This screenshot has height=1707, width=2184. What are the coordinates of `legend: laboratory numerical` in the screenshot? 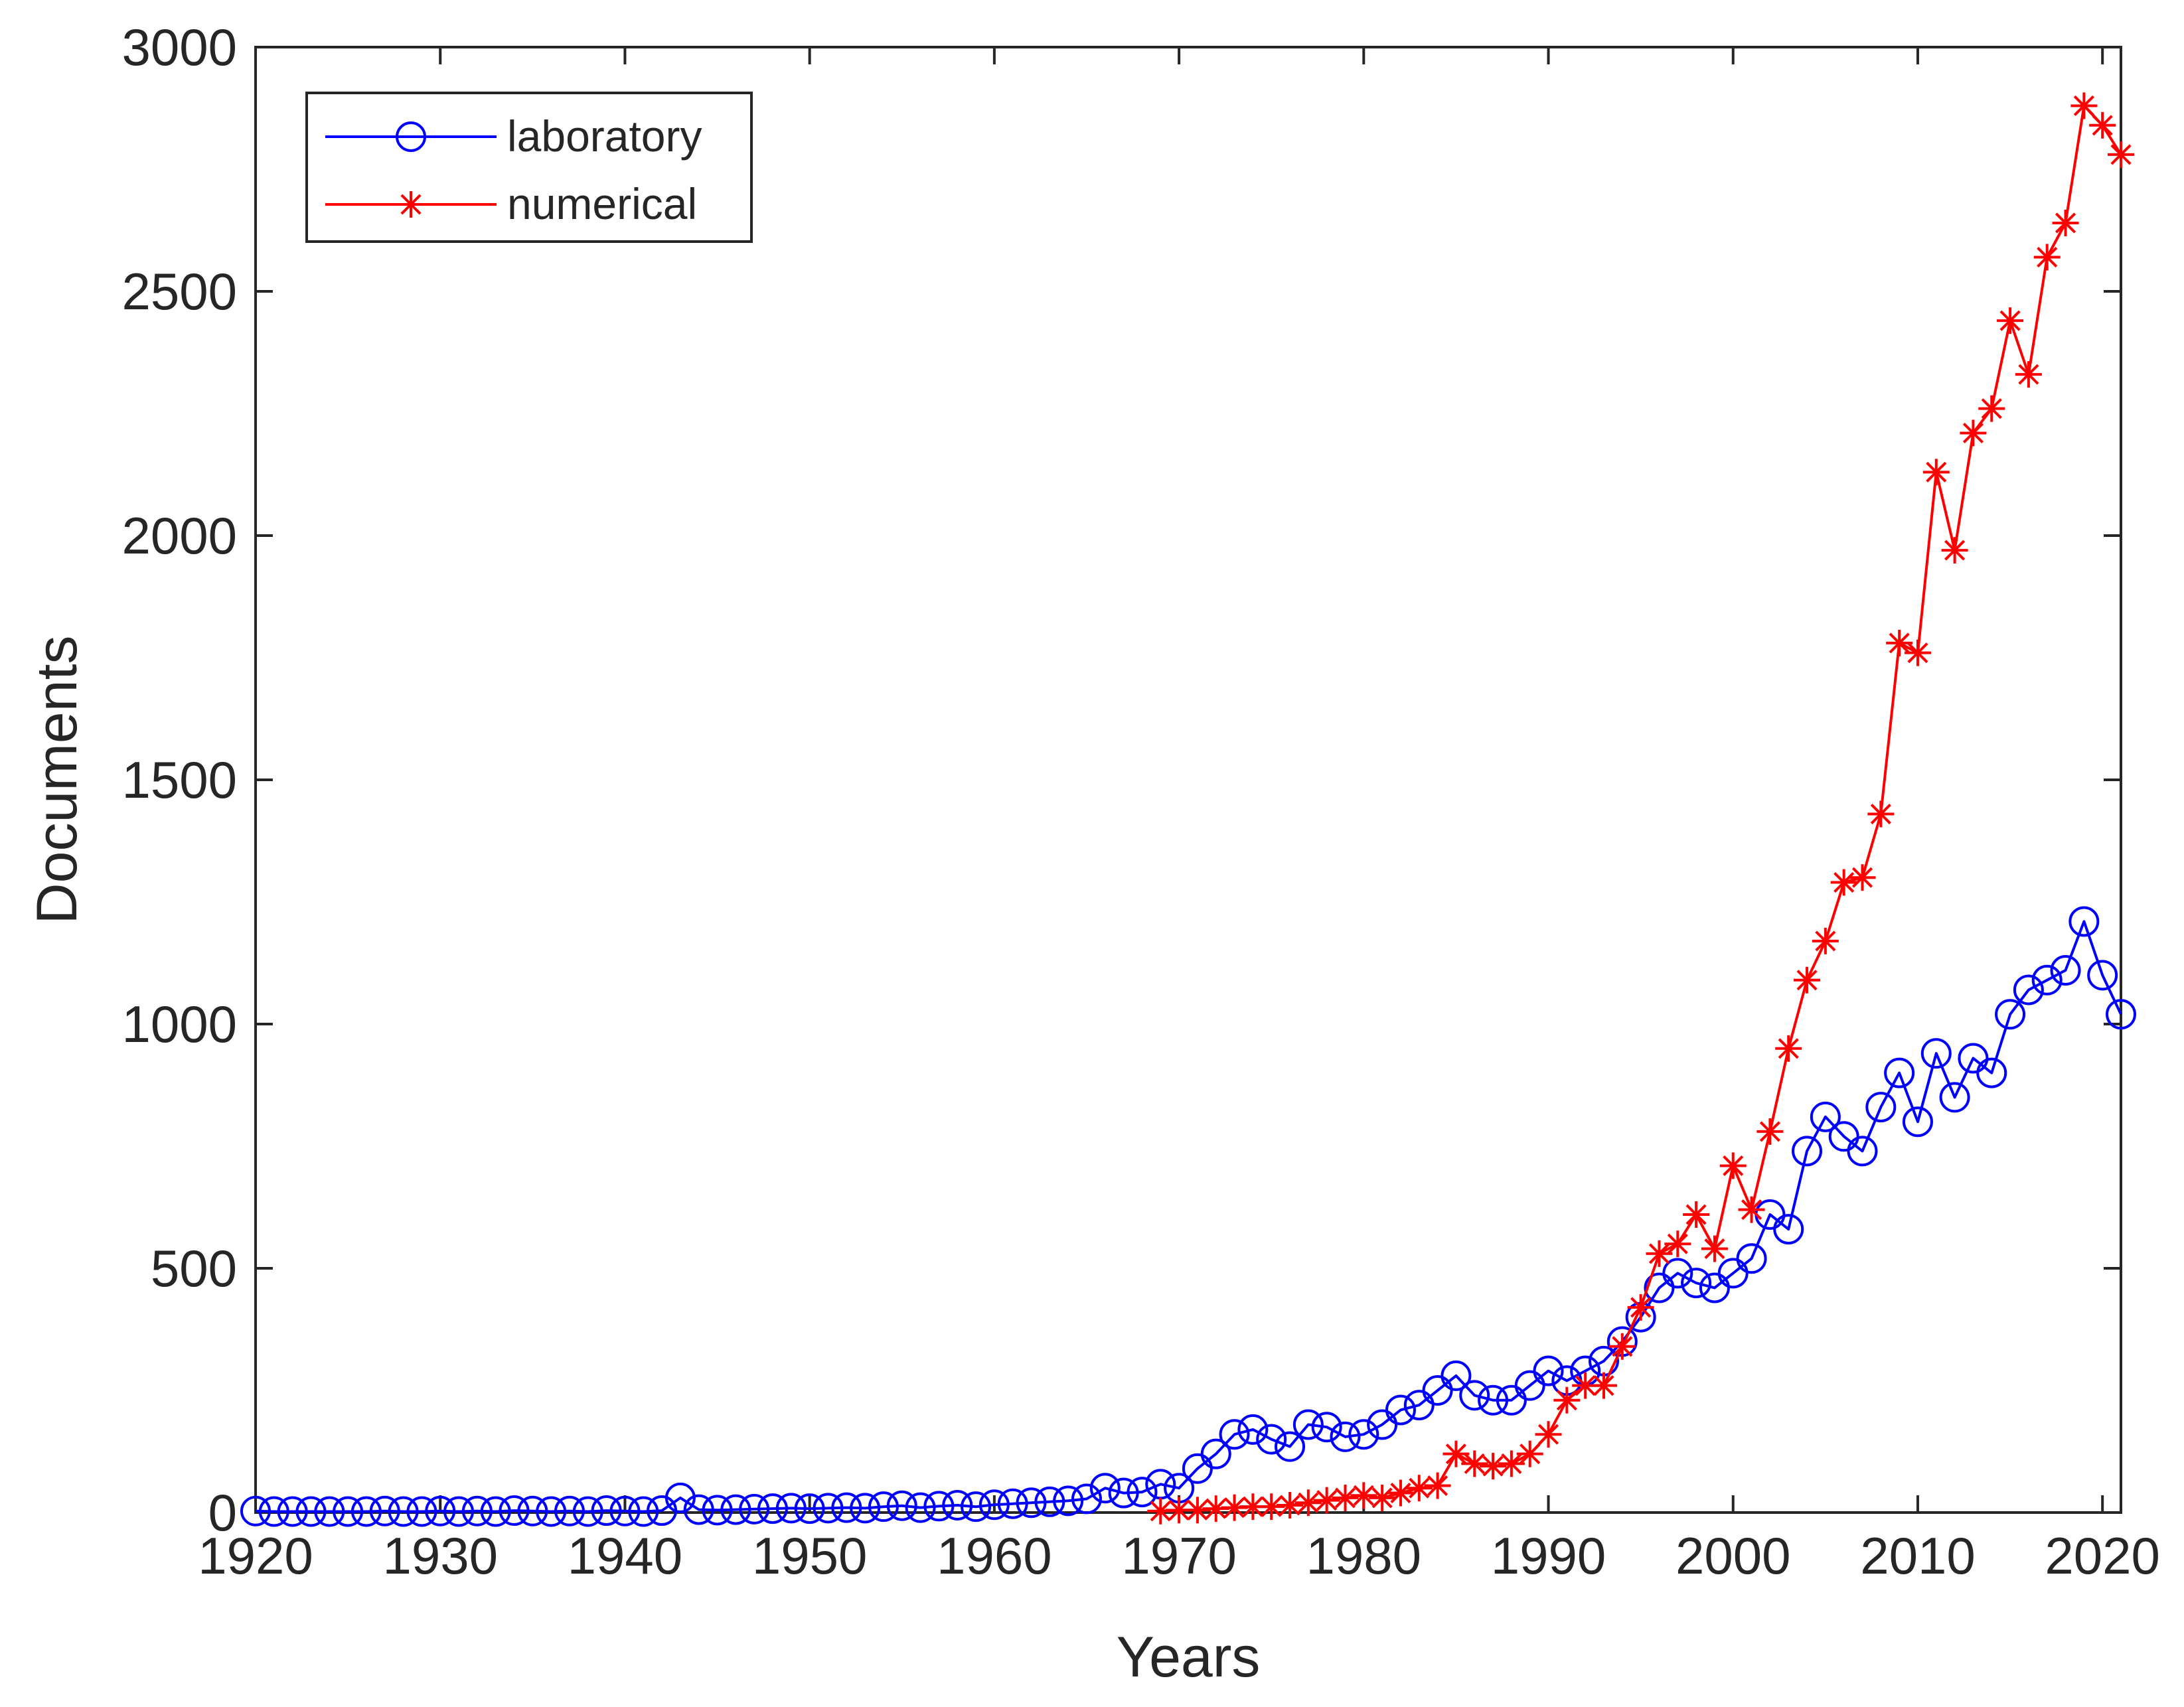 It's located at (529, 167).